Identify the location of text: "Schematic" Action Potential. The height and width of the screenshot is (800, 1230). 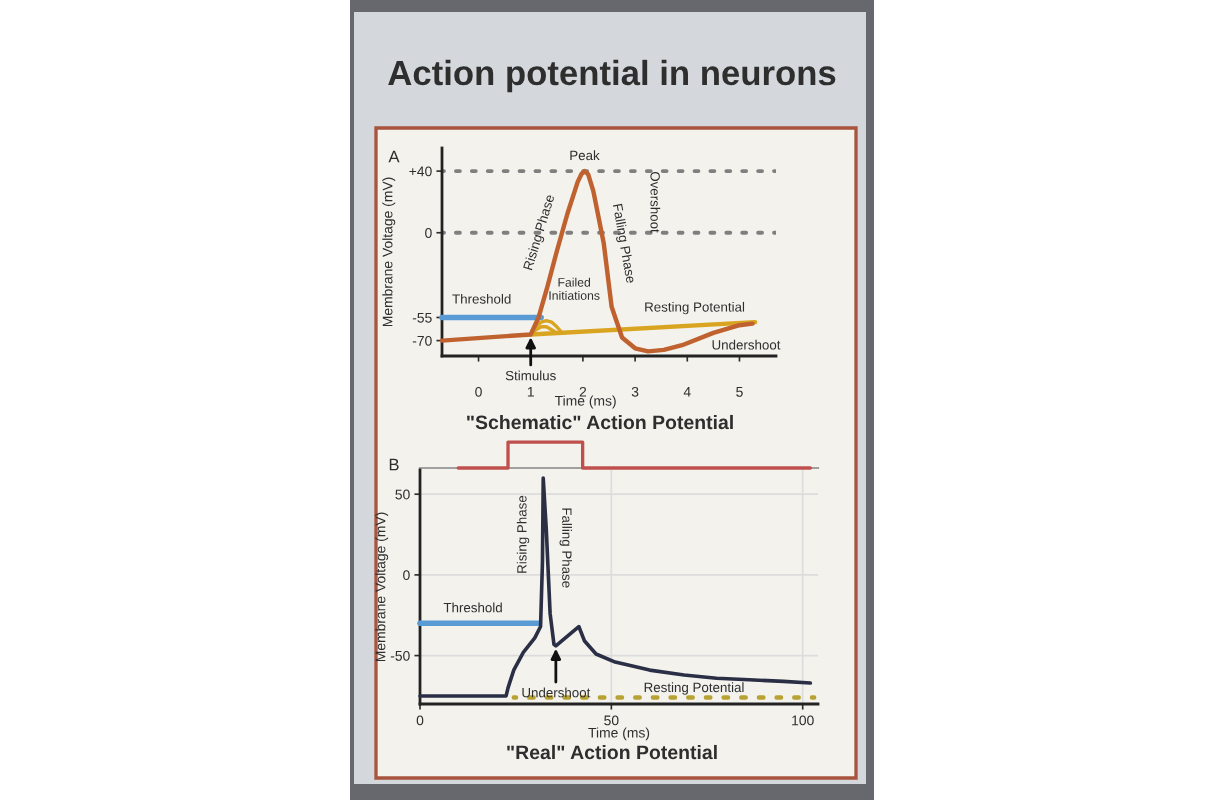
(600, 422).